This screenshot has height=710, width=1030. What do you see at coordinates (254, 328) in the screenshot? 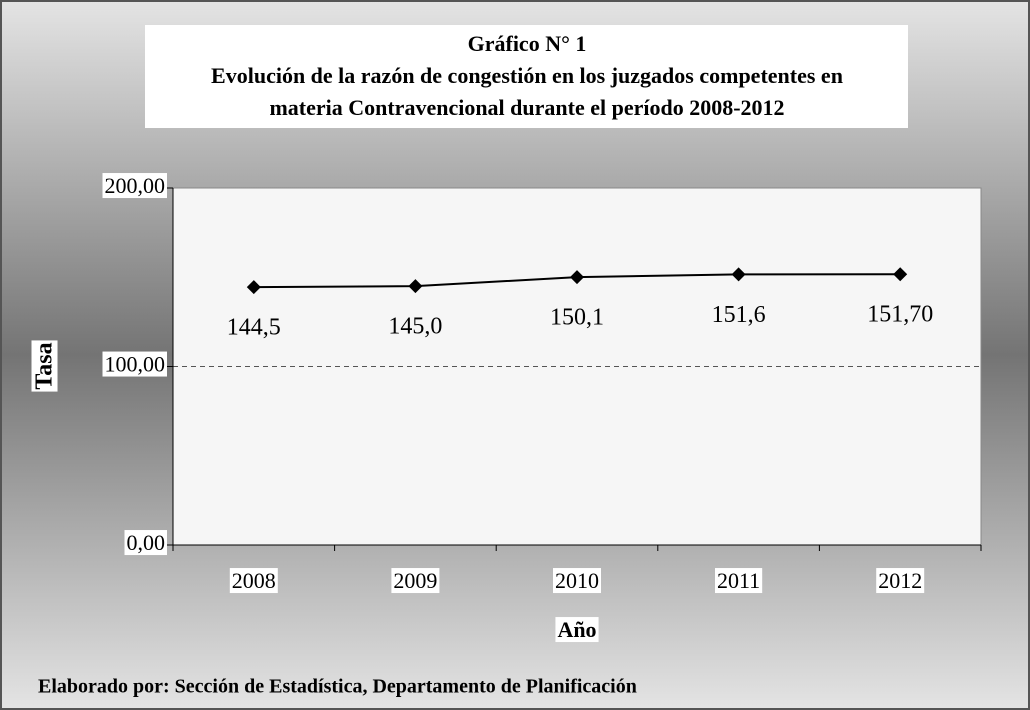
I see `data-label: 144,5` at bounding box center [254, 328].